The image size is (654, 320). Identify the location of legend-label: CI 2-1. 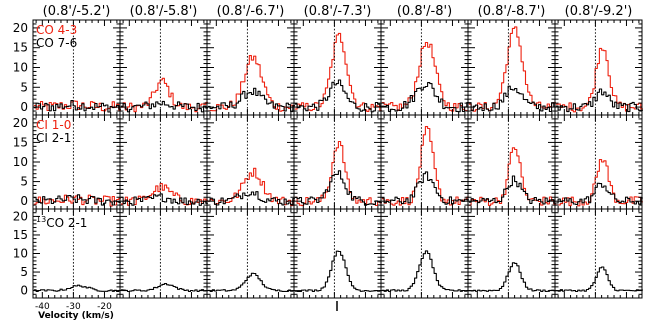
(53, 138).